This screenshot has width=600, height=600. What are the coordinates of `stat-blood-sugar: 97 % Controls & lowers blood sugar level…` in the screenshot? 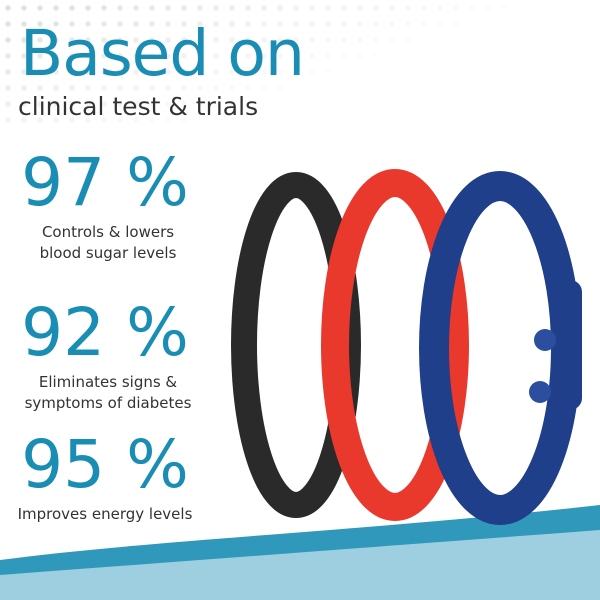 It's located at (105, 207).